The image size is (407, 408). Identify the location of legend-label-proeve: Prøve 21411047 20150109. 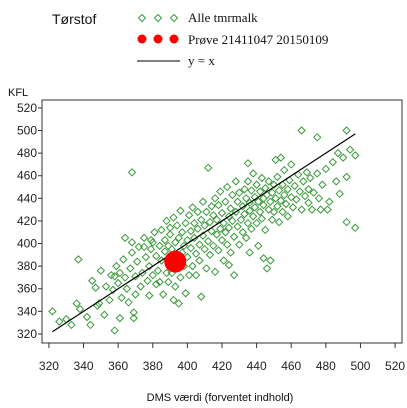
(258, 39).